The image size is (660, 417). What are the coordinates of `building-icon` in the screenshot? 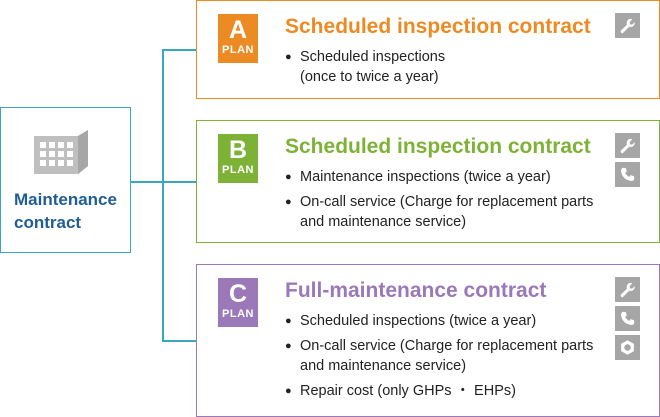 It's located at (61, 152).